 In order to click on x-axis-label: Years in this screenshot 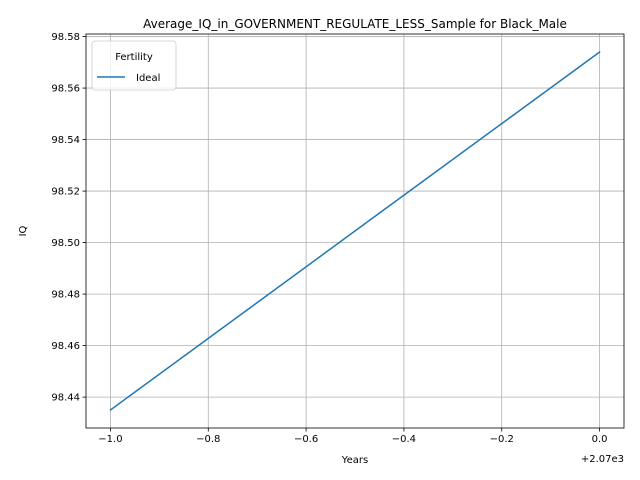, I will do `click(354, 460)`.